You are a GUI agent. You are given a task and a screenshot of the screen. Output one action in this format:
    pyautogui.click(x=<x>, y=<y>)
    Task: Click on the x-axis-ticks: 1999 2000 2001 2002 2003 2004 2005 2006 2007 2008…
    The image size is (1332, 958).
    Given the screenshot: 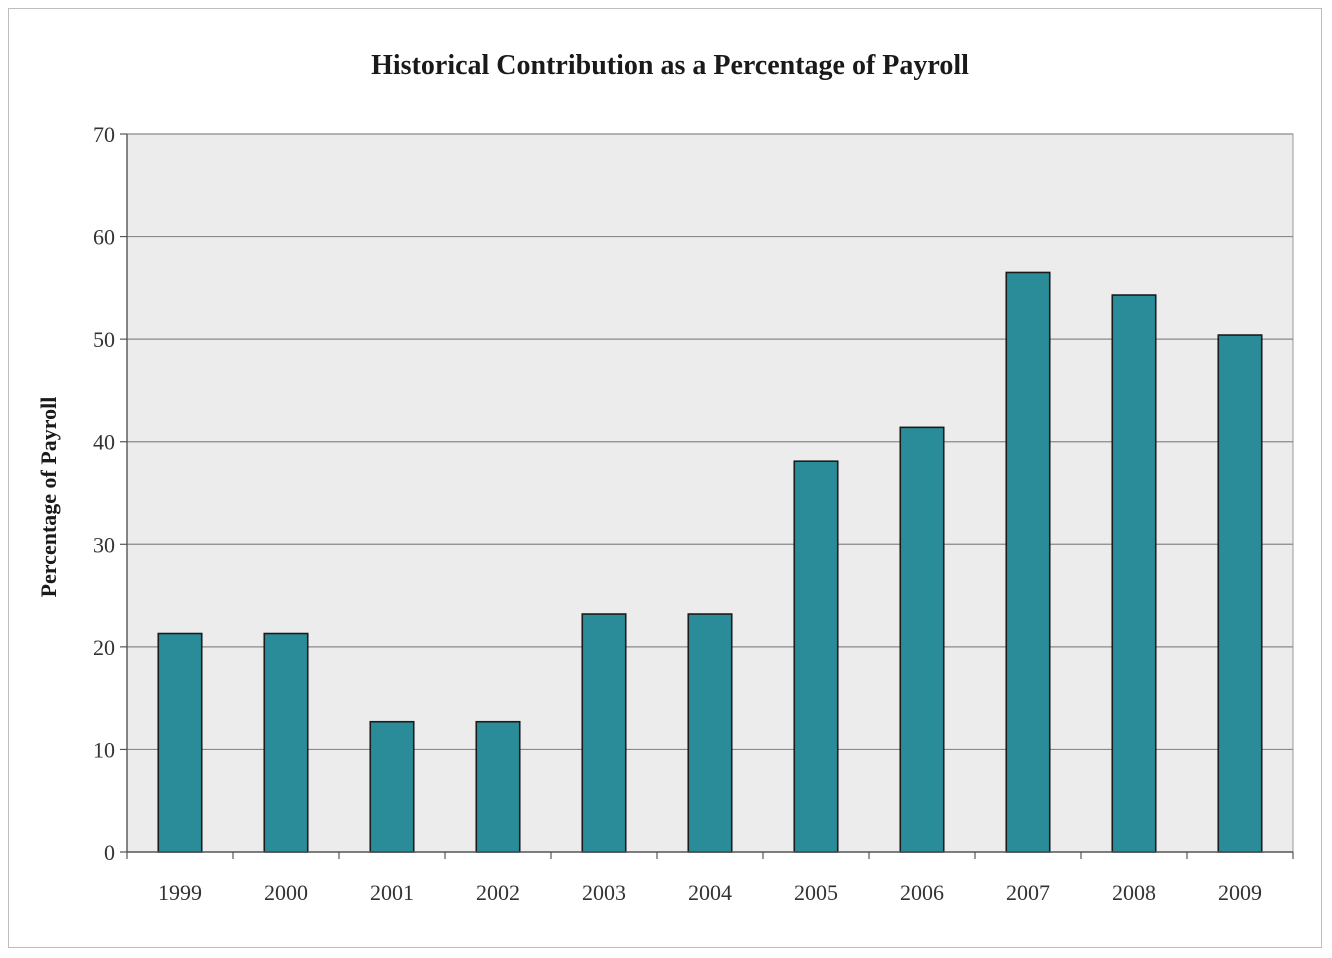 What is the action you would take?
    pyautogui.click(x=710, y=878)
    